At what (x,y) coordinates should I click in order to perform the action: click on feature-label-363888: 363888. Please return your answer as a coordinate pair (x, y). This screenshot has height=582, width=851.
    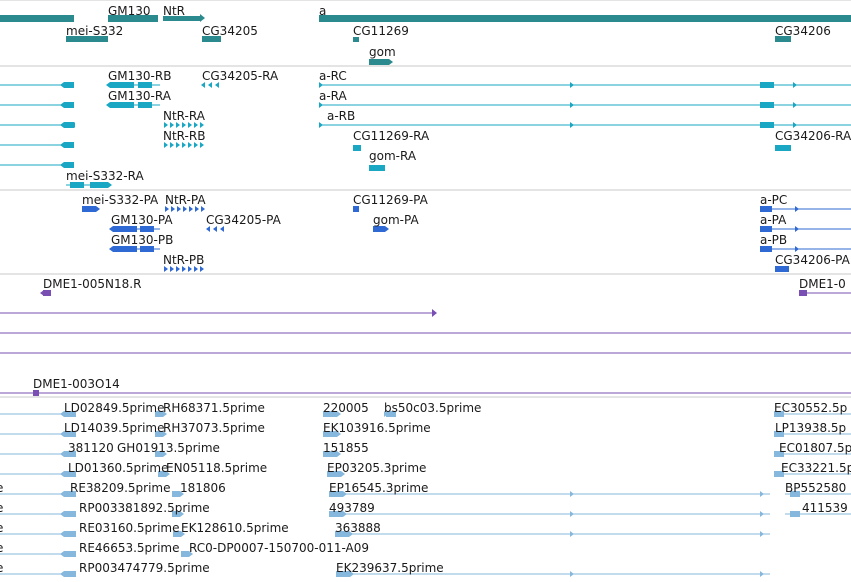
    Looking at the image, I should click on (358, 528).